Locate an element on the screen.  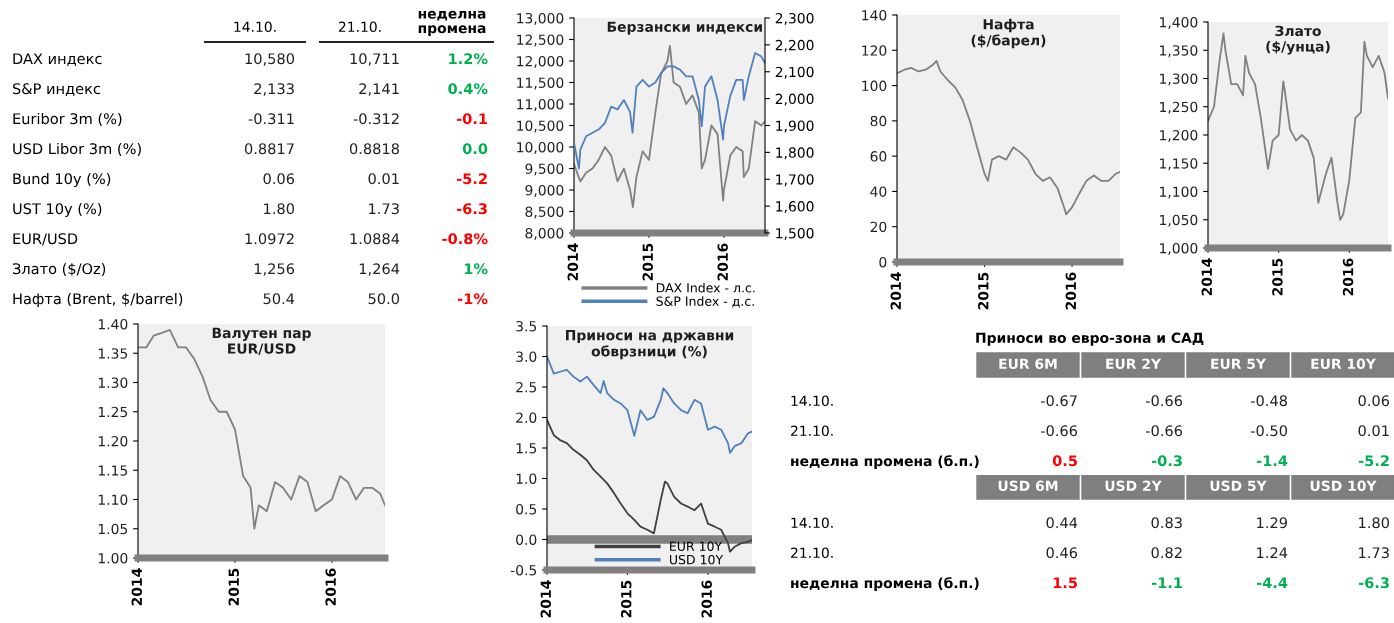
data-label: 10,580 is located at coordinates (270, 59).